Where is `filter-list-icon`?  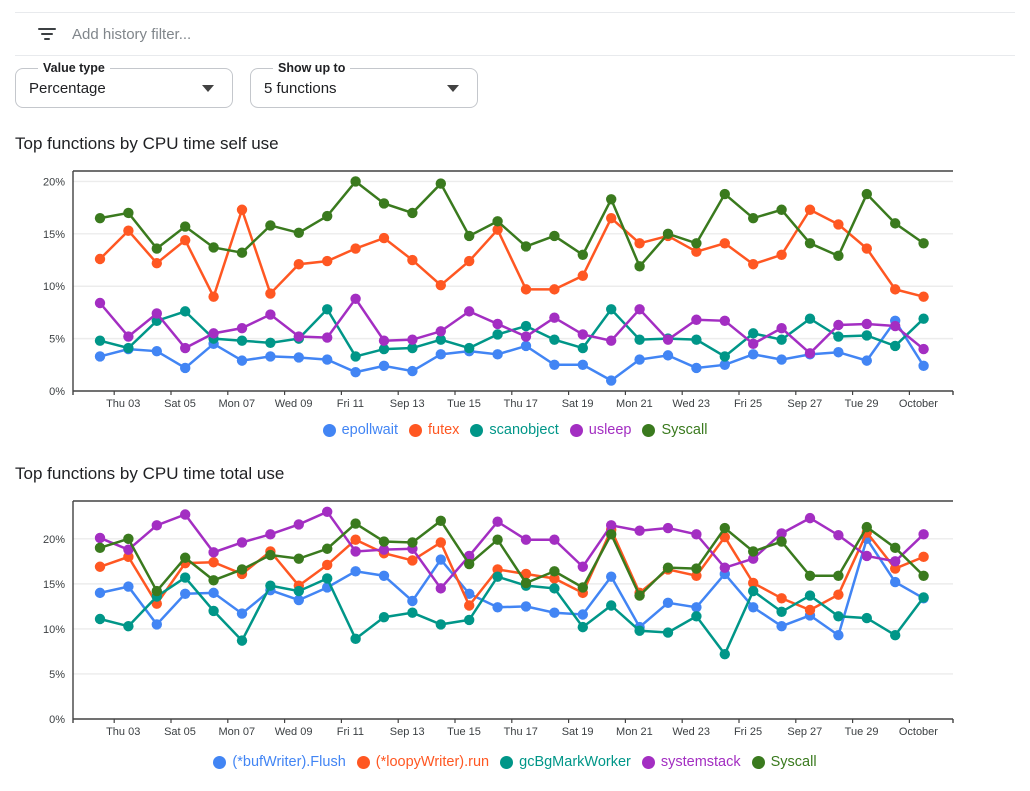 filter-list-icon is located at coordinates (47, 34).